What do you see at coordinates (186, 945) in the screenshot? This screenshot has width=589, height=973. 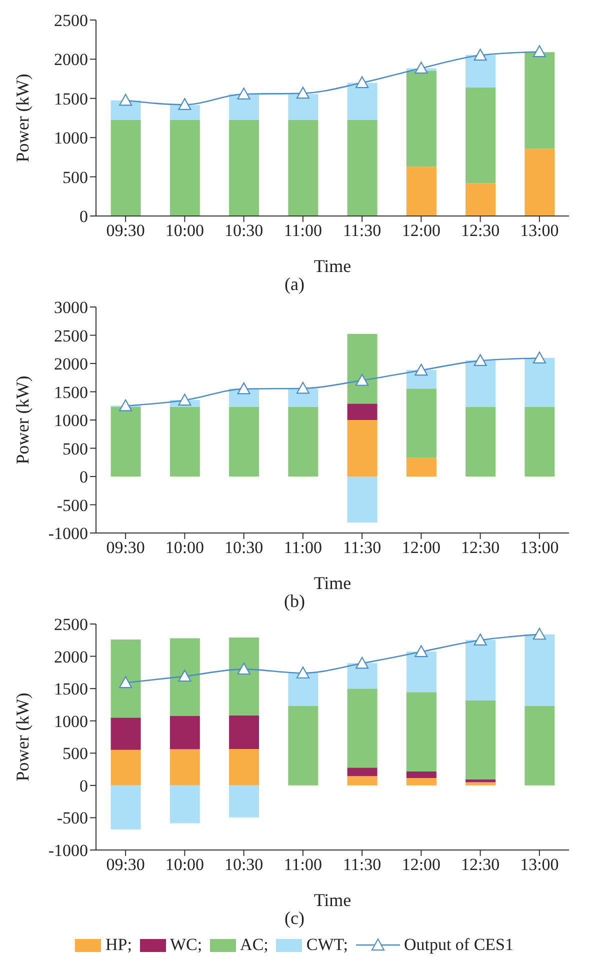 I see `legend-label: WC;` at bounding box center [186, 945].